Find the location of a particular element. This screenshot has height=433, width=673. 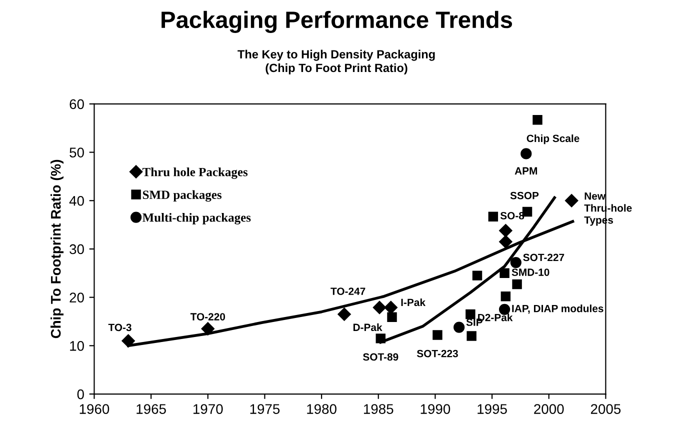

x-tick-label: 1985 is located at coordinates (379, 409).